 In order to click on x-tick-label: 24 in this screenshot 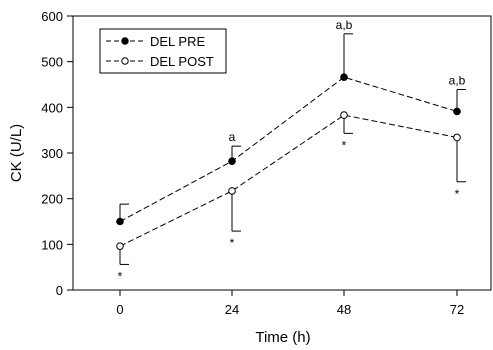, I will do `click(232, 309)`.